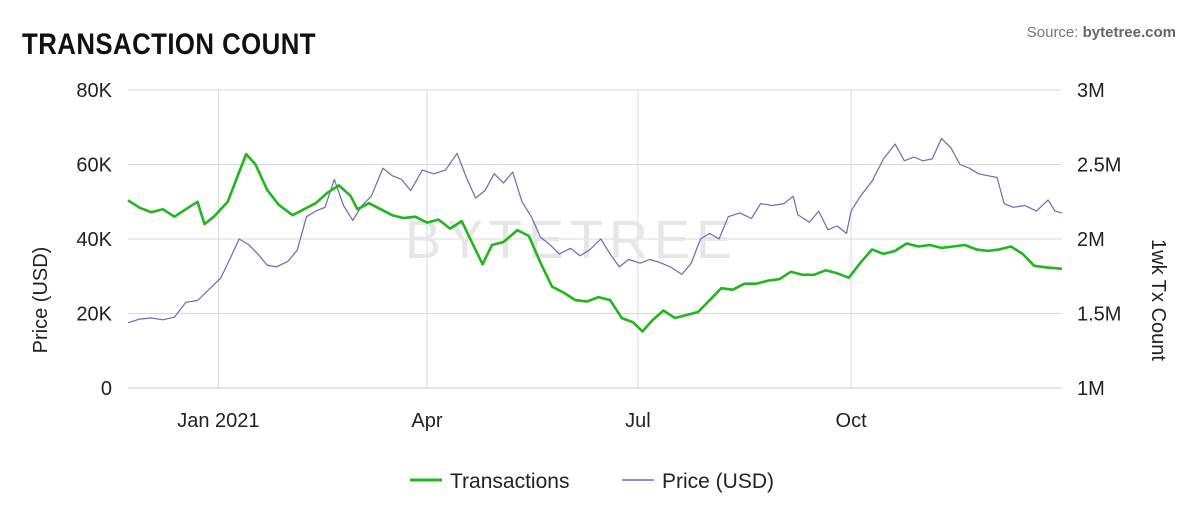 This screenshot has height=531, width=1200. Describe the element at coordinates (718, 481) in the screenshot. I see `legend-label: Price (USD)` at that location.